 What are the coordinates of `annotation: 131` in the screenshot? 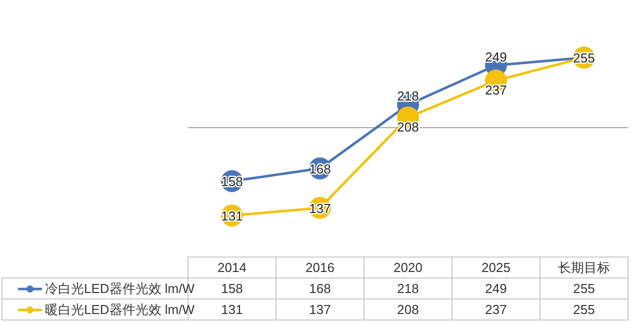 It's located at (232, 216).